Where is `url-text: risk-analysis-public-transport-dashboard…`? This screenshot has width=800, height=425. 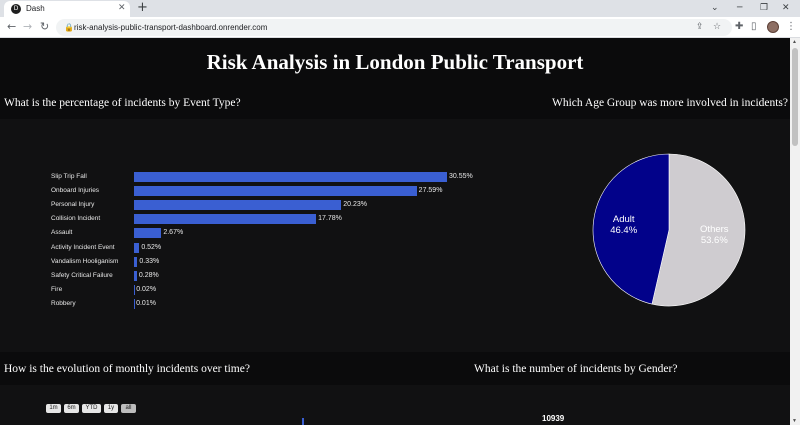 url-text: risk-analysis-public-transport-dashboard… is located at coordinates (171, 27).